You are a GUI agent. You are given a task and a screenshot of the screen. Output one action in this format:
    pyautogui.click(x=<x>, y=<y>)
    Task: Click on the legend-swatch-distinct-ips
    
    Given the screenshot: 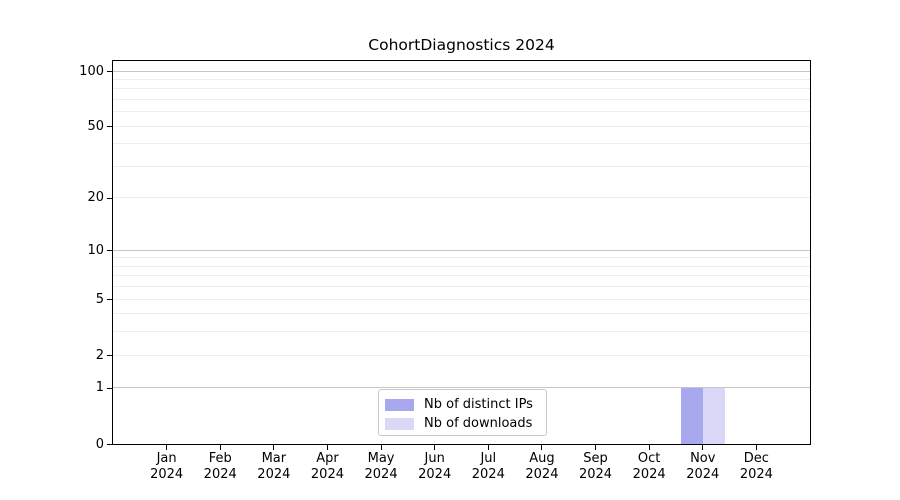 What is the action you would take?
    pyautogui.click(x=399, y=404)
    